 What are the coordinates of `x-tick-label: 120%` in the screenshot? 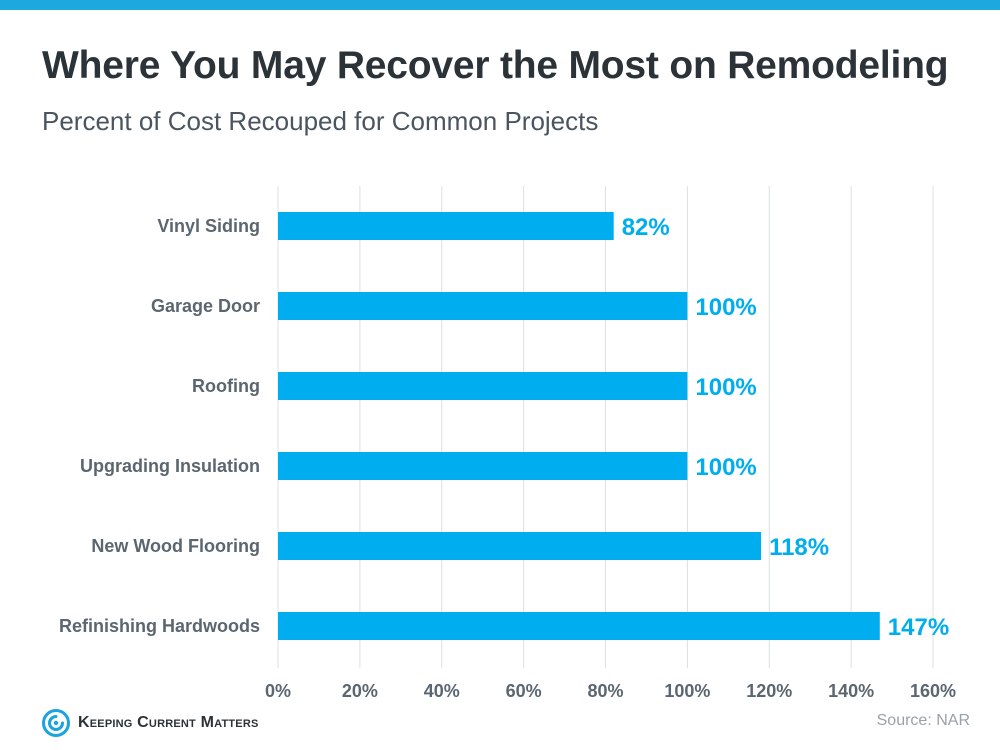 It's located at (769, 691).